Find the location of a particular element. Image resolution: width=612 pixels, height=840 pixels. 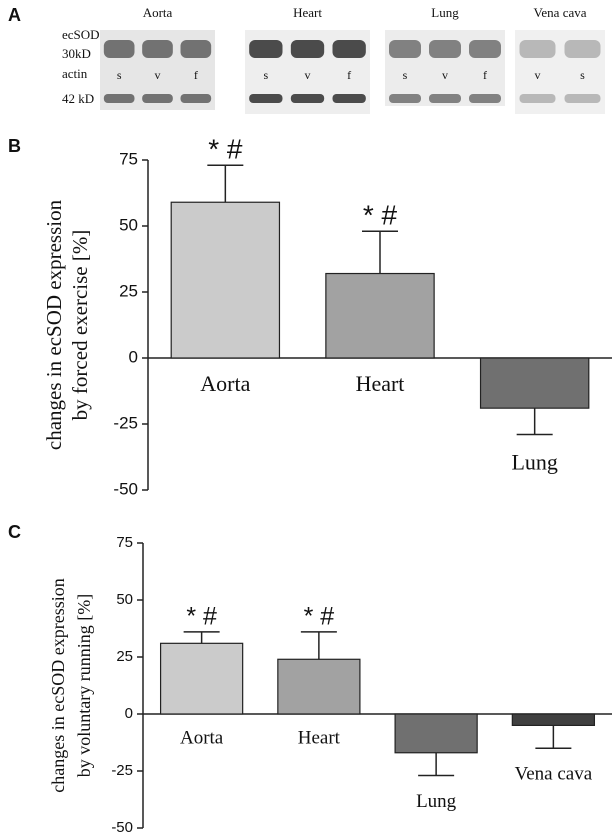

y-axis-label-line: by voluntary running [%] is located at coordinates (84, 685).